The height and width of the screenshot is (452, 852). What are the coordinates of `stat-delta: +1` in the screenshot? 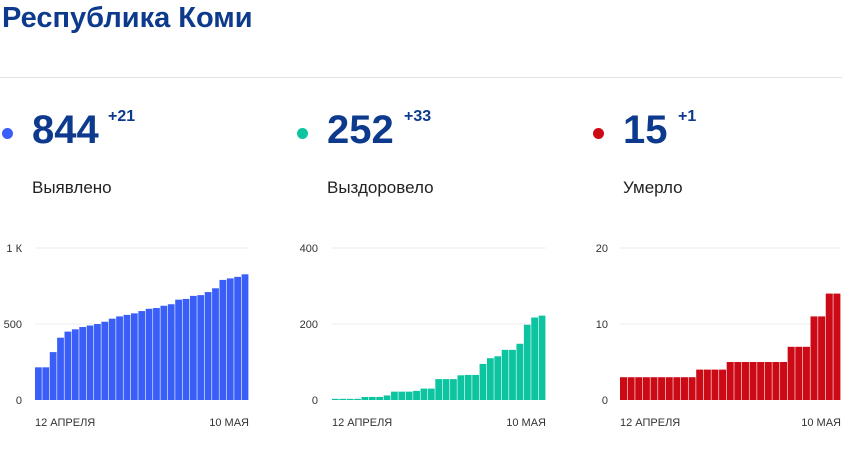 It's located at (687, 116).